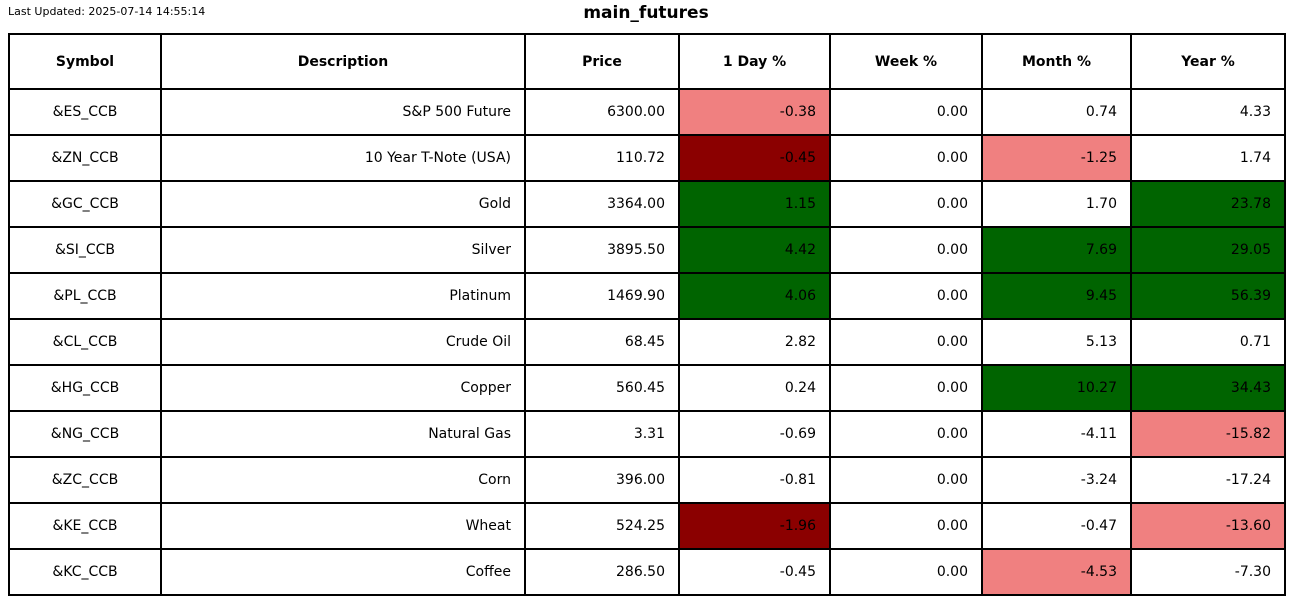 Image resolution: width=1292 pixels, height=604 pixels. I want to click on month-change-cell: -3.24, so click(1056, 480).